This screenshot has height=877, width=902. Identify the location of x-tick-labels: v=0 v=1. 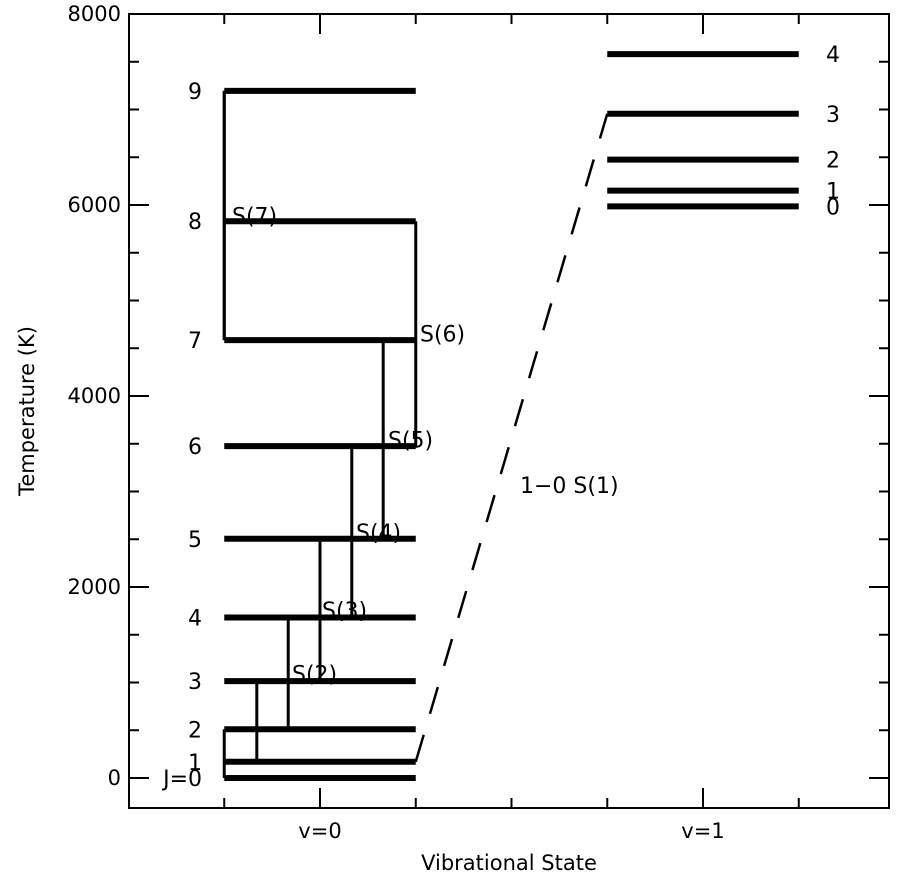
(511, 831).